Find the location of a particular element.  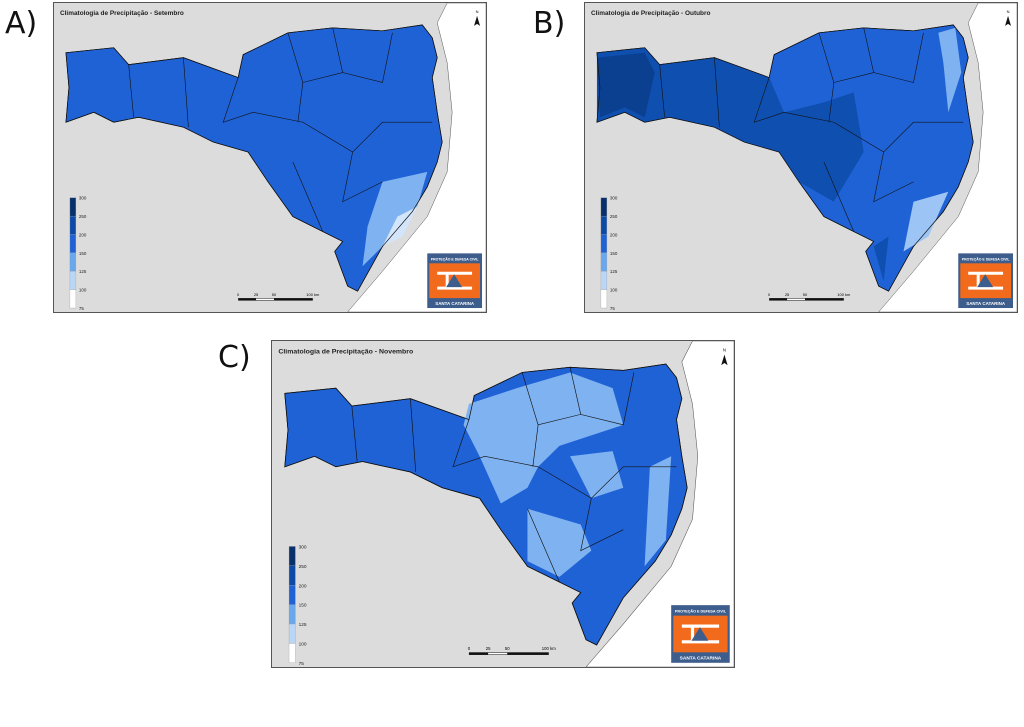

map-title: Climatologia de Precipitação - Setembro is located at coordinates (122, 13).